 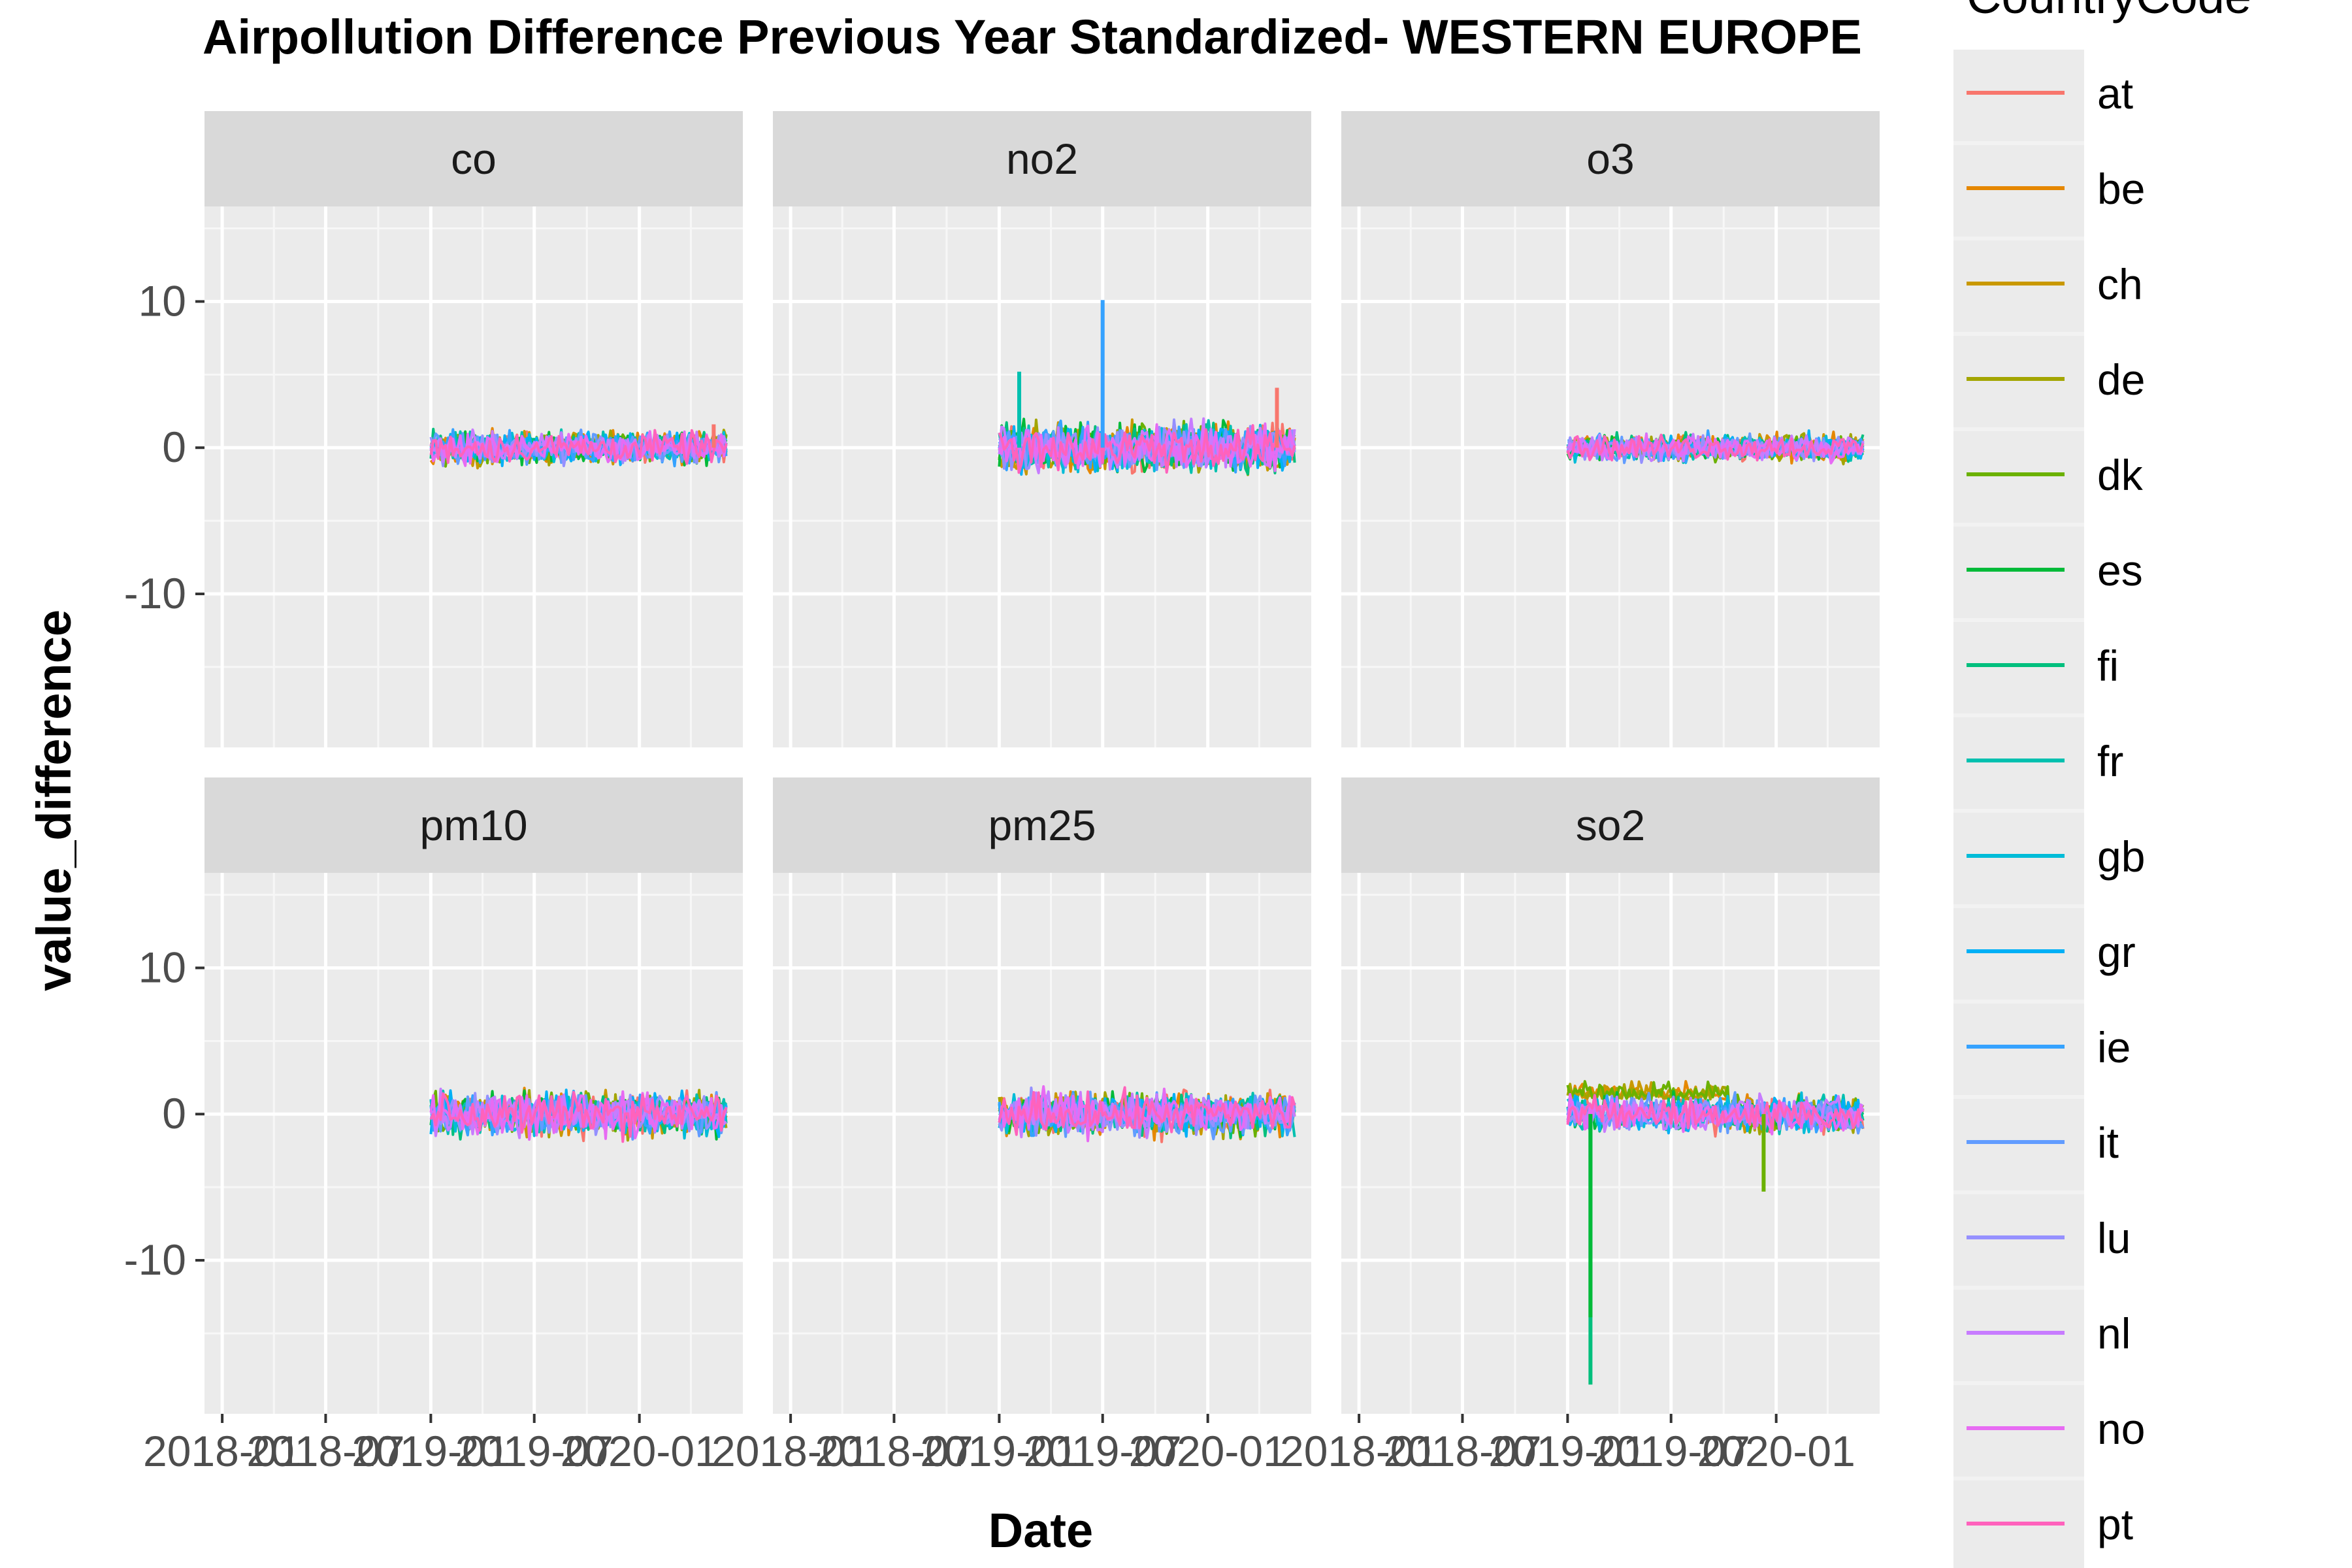 I want to click on facet-panel-o3: o3, so click(x=1610, y=429).